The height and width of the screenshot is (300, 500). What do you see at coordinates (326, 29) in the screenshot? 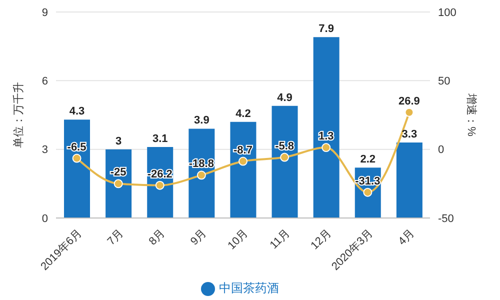
I see `data-label: 7.9` at bounding box center [326, 29].